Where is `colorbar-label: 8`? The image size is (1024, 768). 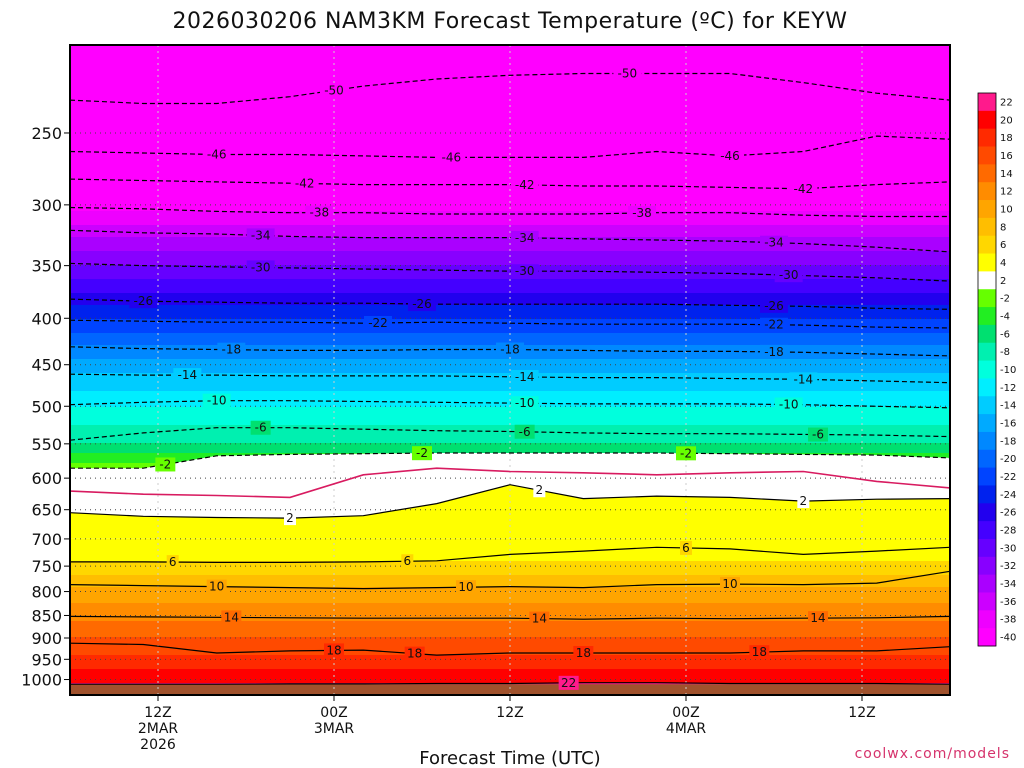
colorbar-label: 8 is located at coordinates (1003, 227).